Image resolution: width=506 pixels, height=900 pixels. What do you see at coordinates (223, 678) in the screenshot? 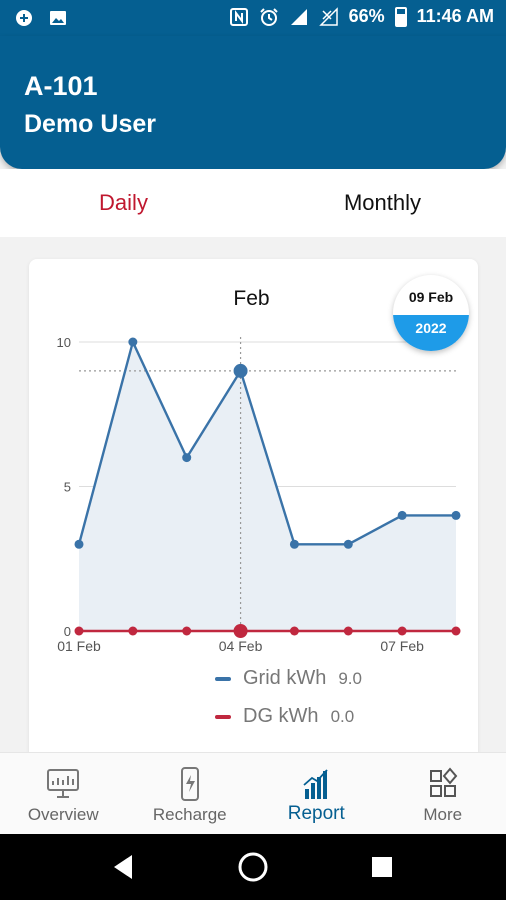
I see `legend-grid-swatch` at bounding box center [223, 678].